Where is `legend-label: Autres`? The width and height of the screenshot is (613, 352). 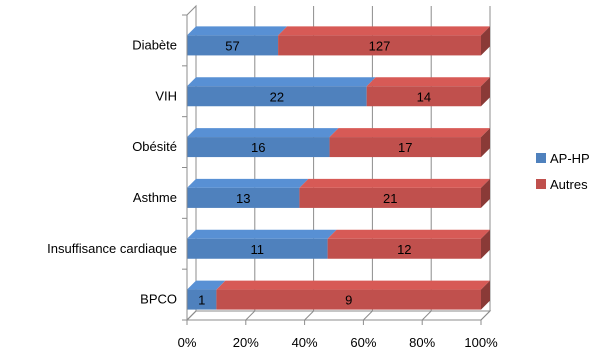
legend-label: Autres is located at coordinates (569, 184).